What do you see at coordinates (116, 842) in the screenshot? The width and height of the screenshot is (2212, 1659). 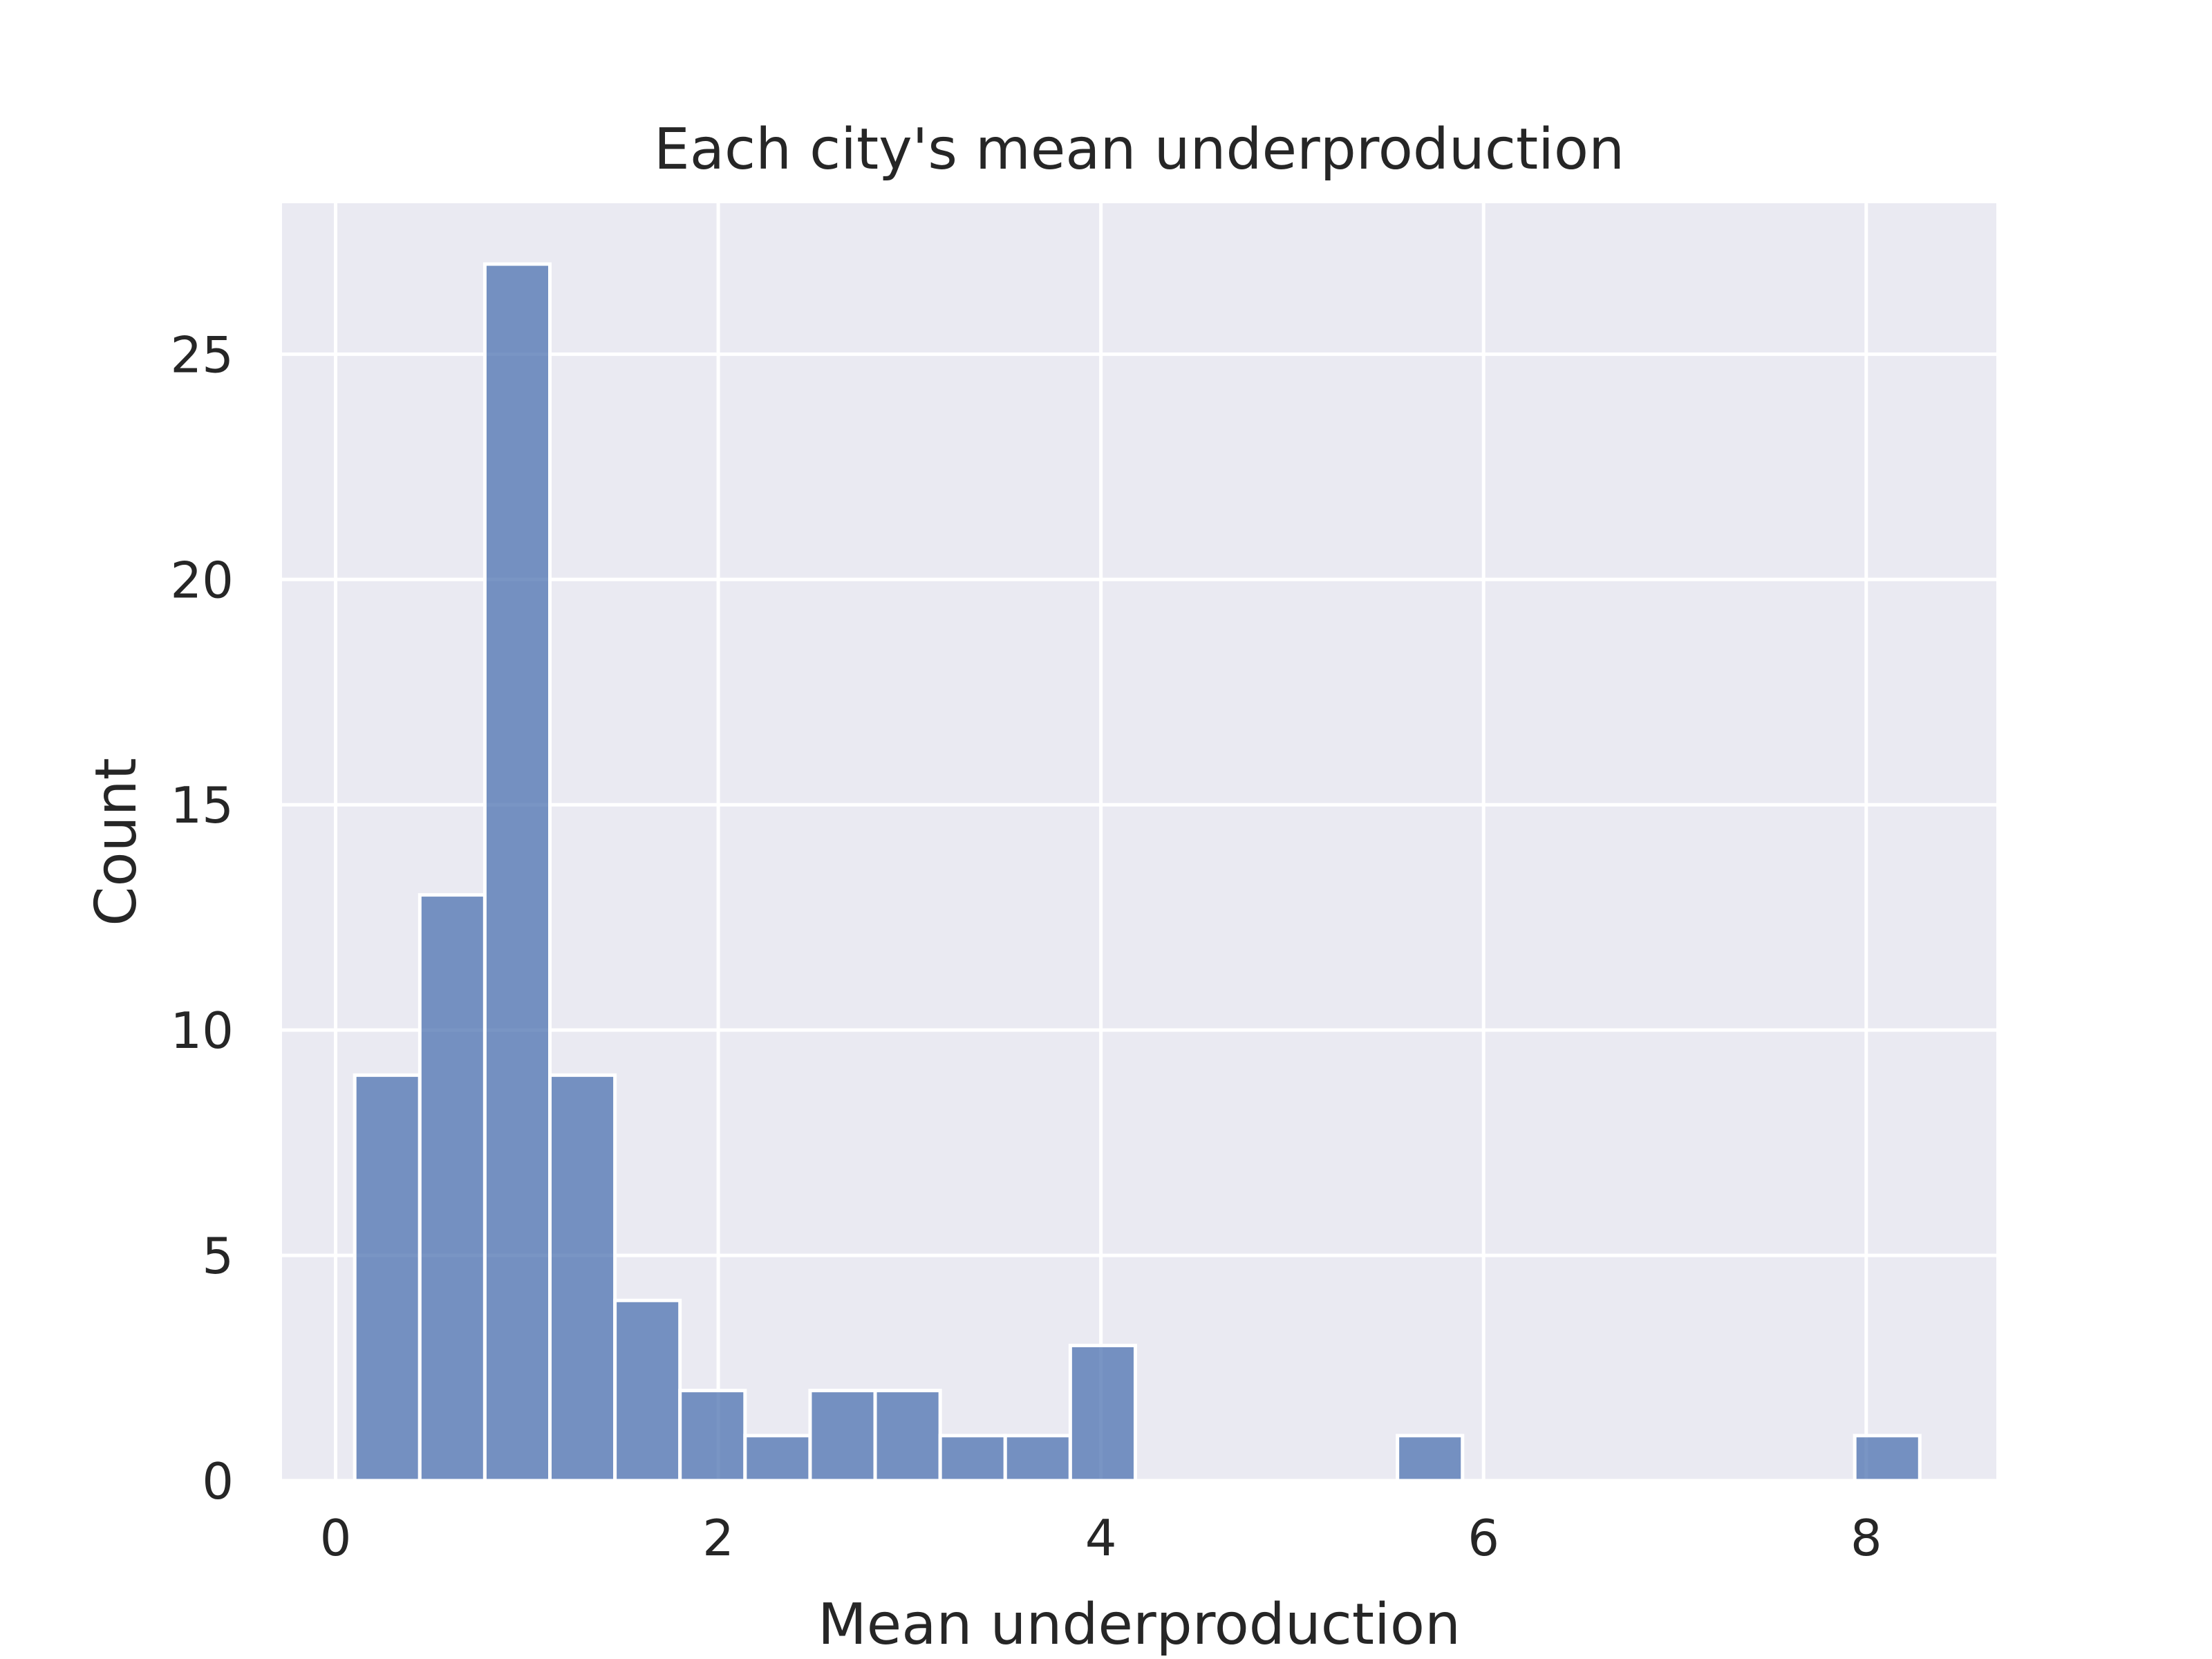 I see `y-axis-label: Count` at bounding box center [116, 842].